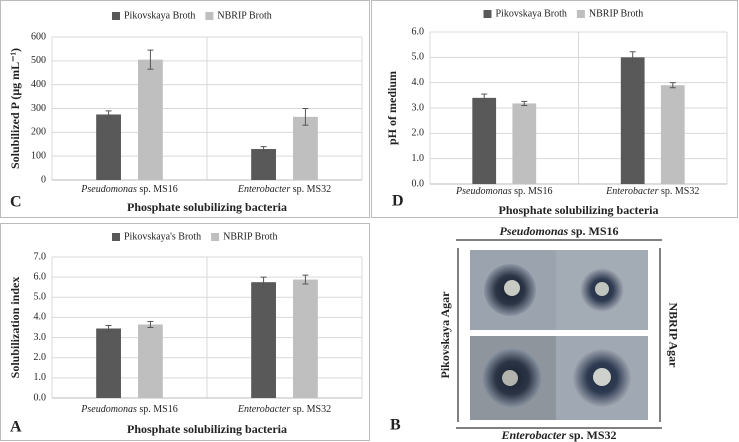  Describe the element at coordinates (558, 231) in the screenshot. I see `photo-top: Pseudomonas sp. MS16` at that location.